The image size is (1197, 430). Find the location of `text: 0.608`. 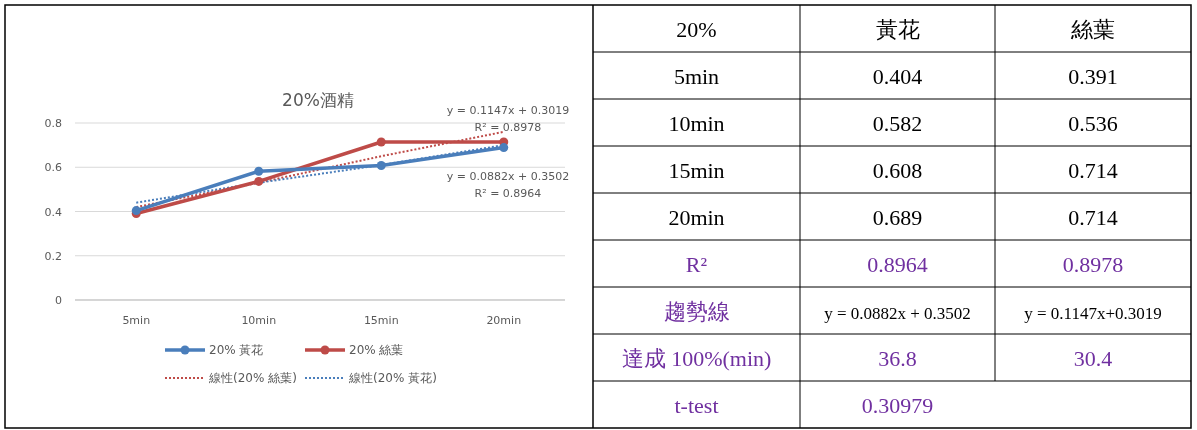

text: 0.608 is located at coordinates (897, 170).